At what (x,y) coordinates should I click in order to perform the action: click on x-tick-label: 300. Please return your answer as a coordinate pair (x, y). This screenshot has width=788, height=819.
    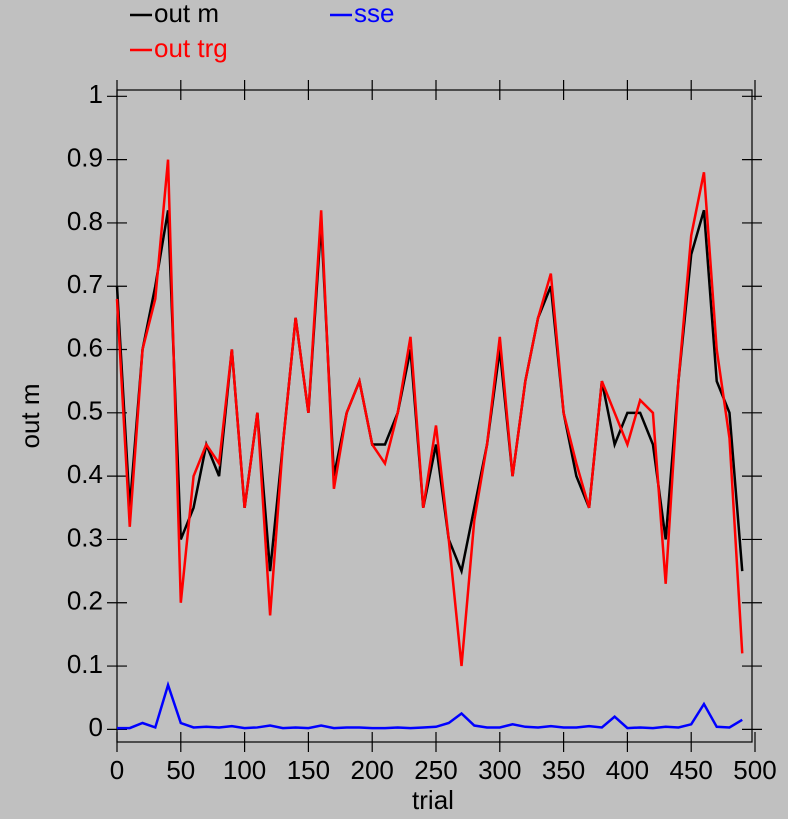
    Looking at the image, I should click on (499, 770).